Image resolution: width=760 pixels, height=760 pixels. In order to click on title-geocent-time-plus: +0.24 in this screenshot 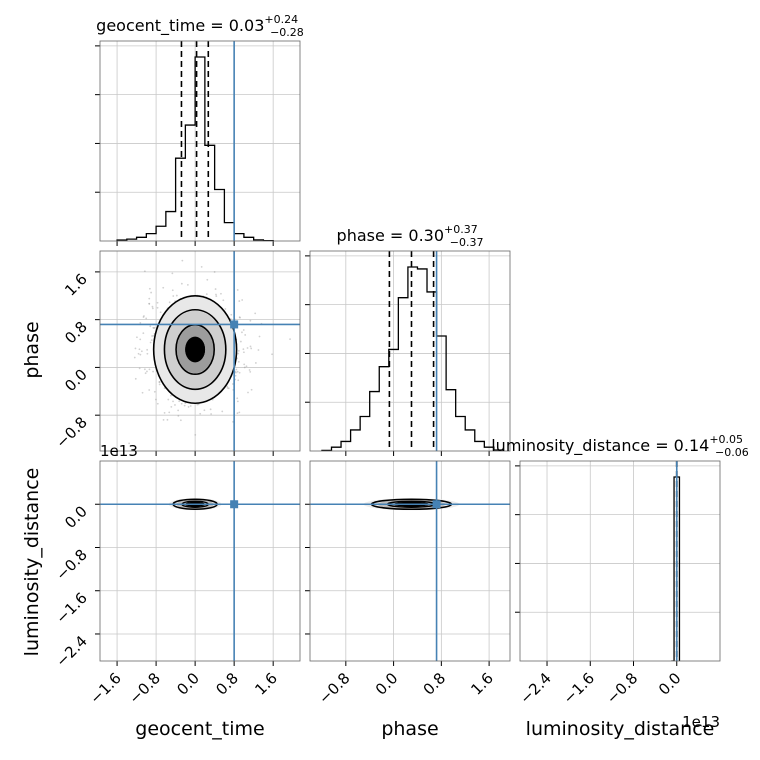, I will do `click(281, 19)`.